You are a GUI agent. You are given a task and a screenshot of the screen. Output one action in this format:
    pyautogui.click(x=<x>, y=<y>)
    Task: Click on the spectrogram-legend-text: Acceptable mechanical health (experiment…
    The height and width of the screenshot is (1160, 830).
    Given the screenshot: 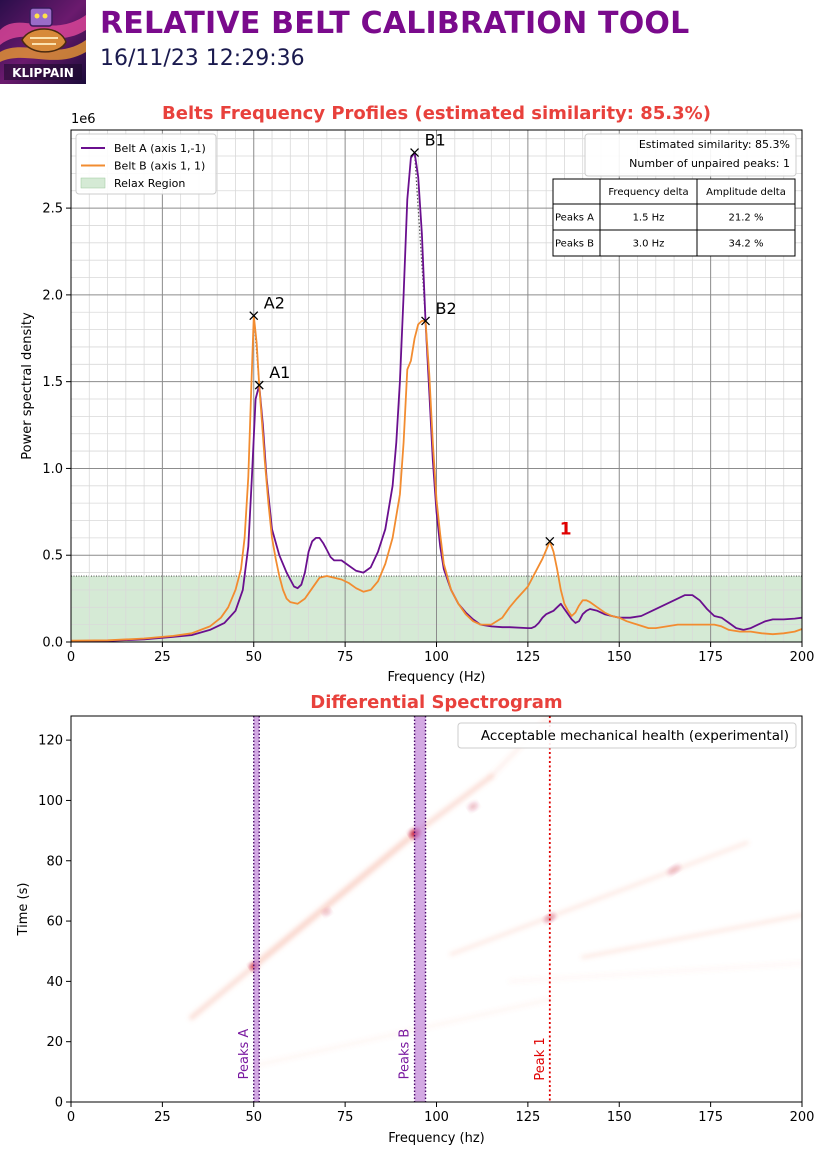 What is the action you would take?
    pyautogui.click(x=635, y=736)
    